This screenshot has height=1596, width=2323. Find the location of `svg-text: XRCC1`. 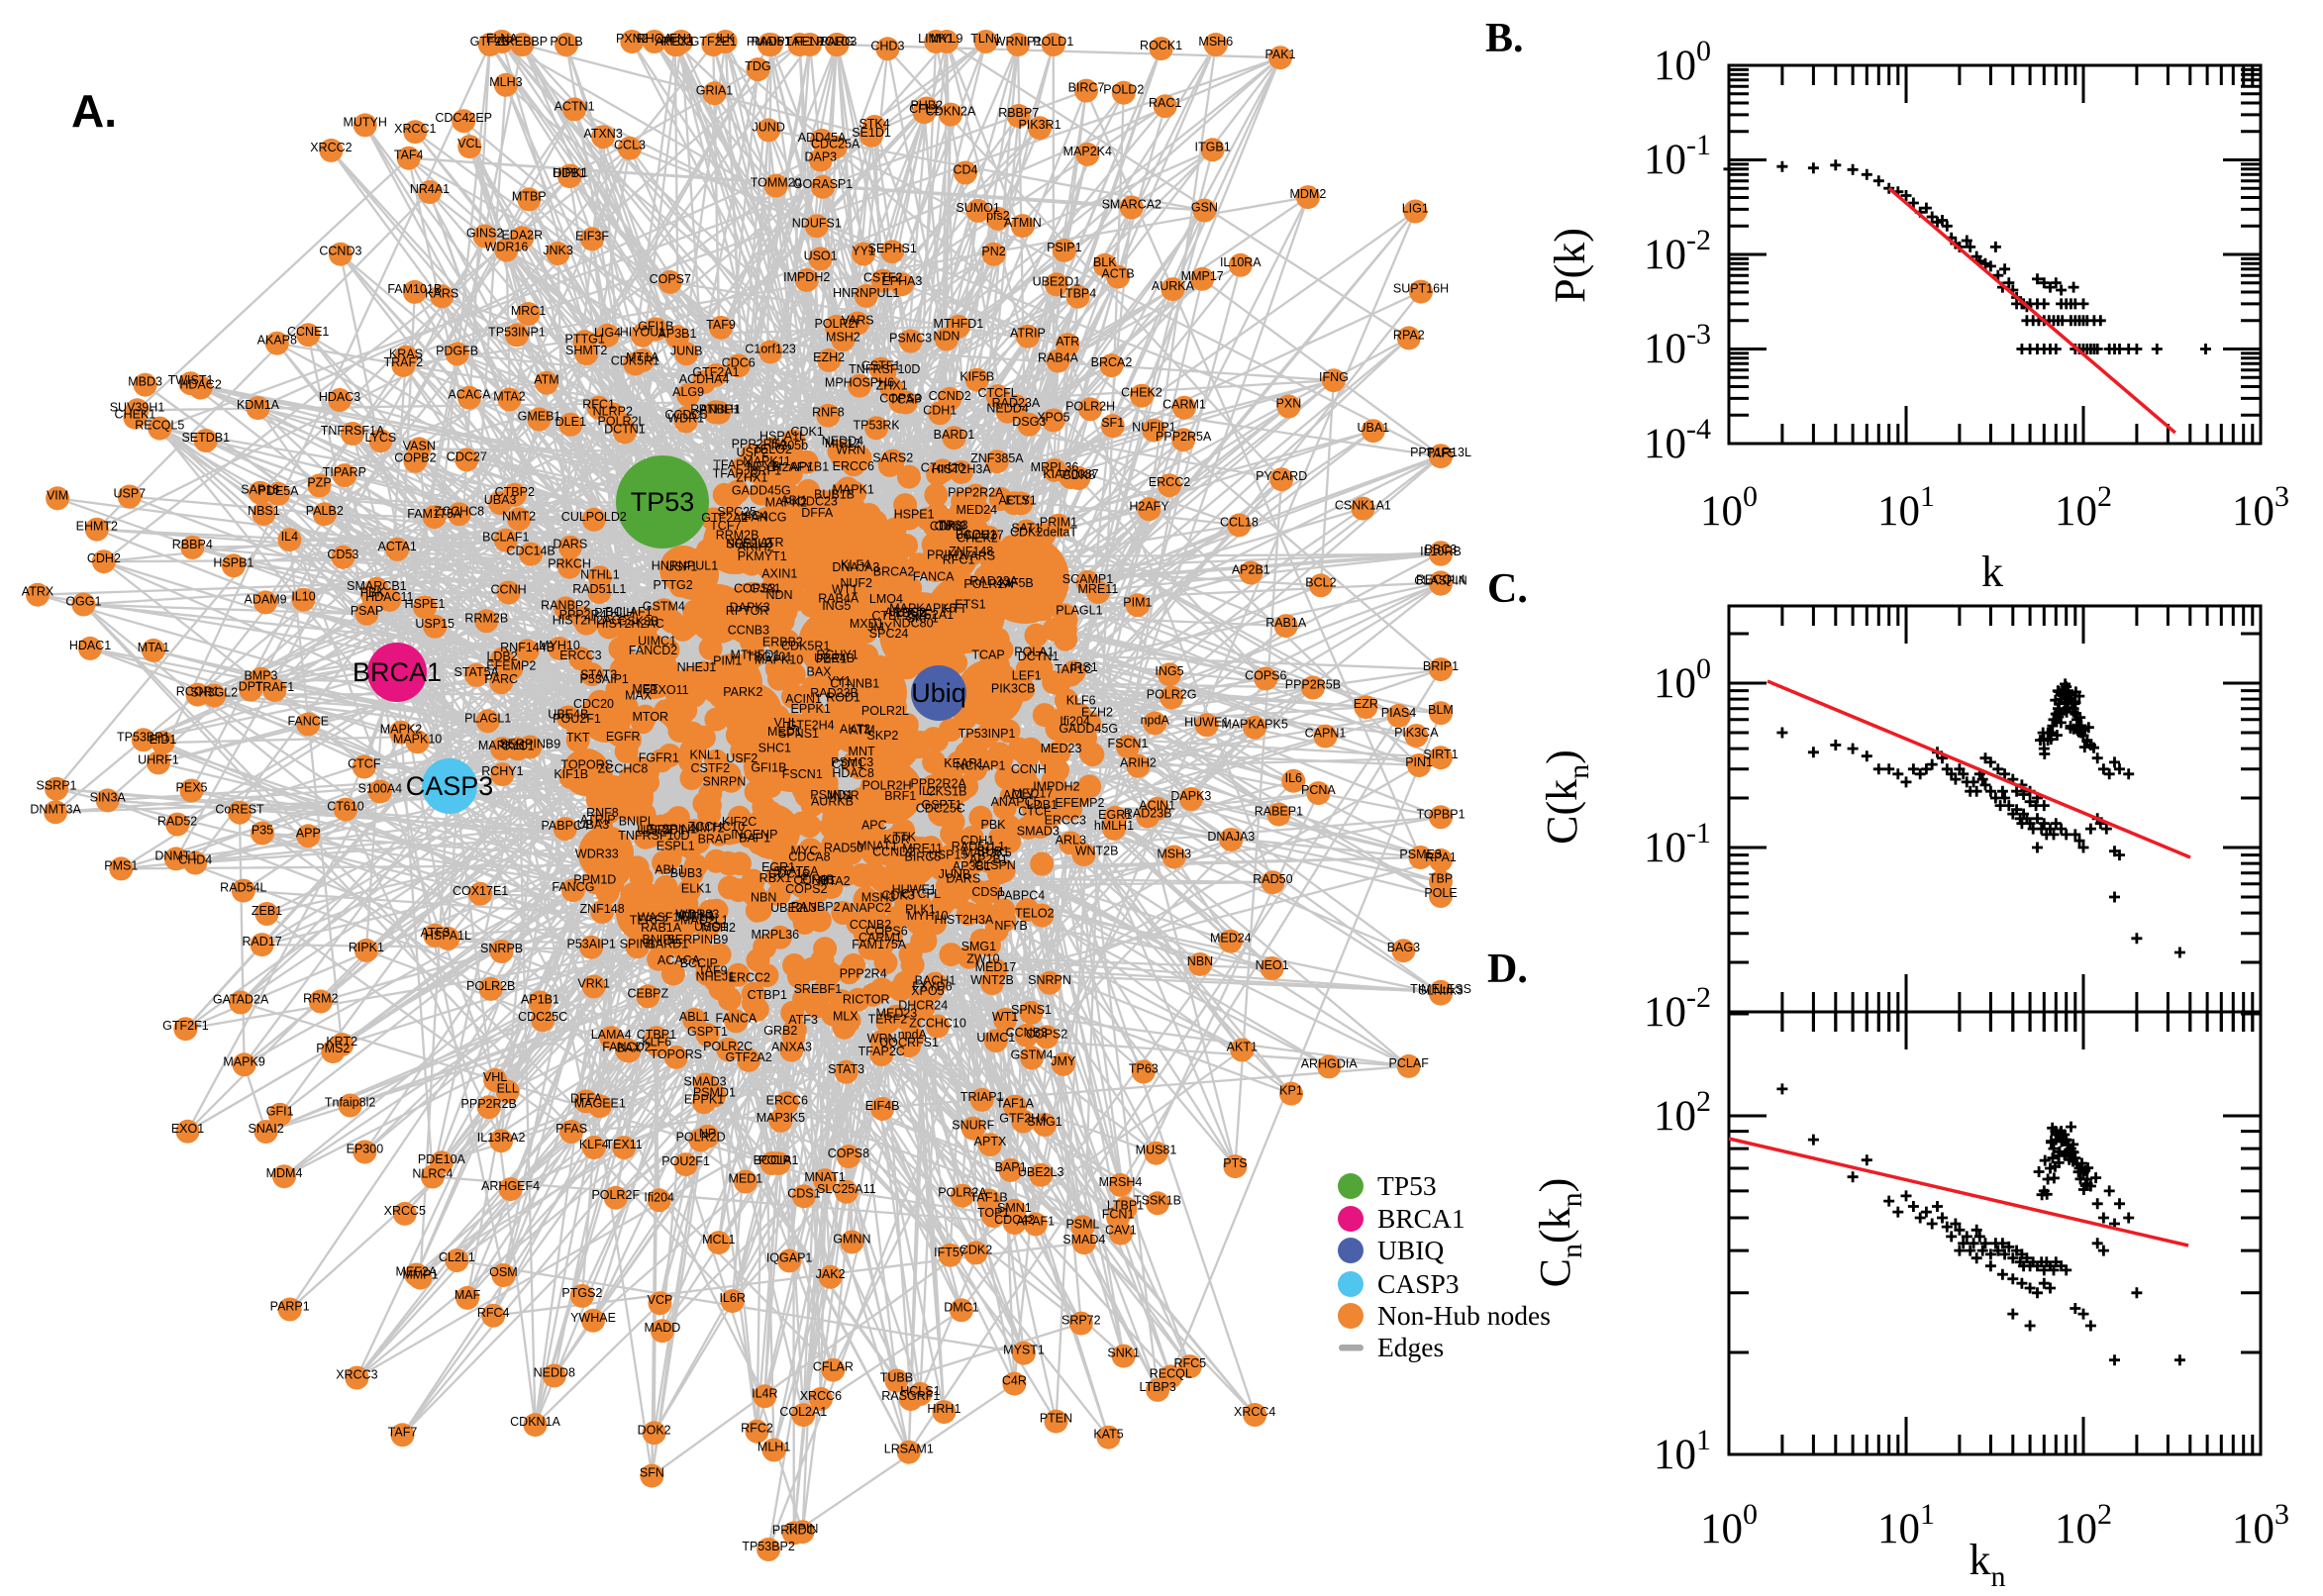

svg-text: XRCC1 is located at coordinates (415, 129).